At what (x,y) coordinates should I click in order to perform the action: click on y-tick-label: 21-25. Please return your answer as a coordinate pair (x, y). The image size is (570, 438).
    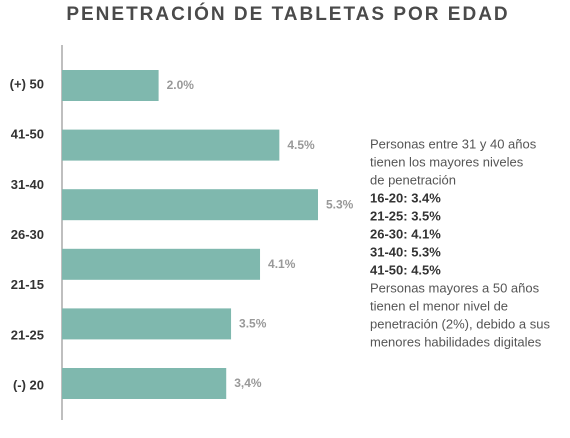
    Looking at the image, I should click on (27, 334).